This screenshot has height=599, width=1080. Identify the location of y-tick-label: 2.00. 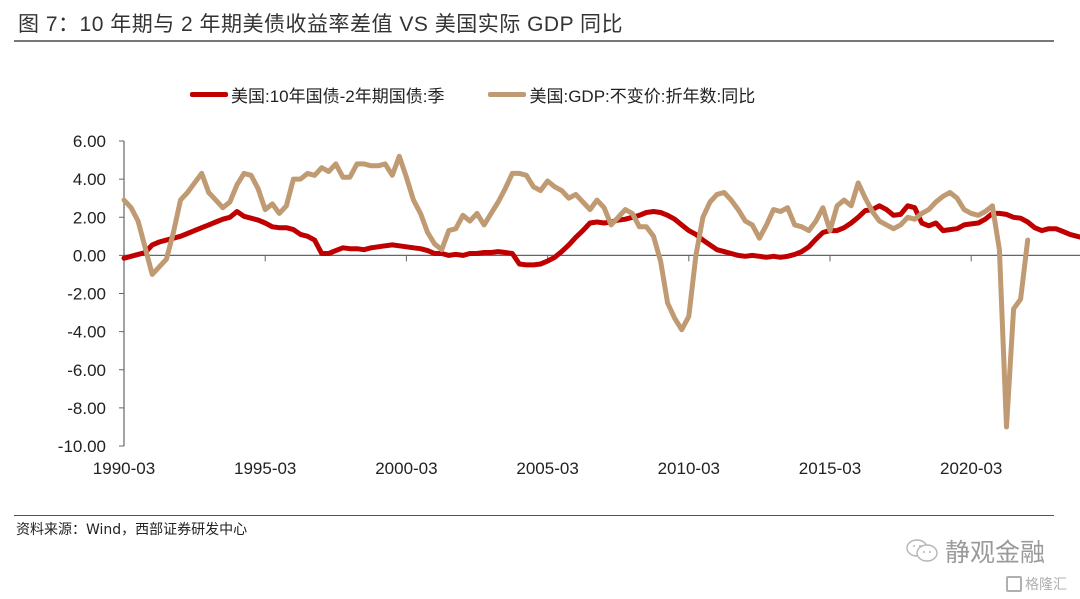
(89, 217).